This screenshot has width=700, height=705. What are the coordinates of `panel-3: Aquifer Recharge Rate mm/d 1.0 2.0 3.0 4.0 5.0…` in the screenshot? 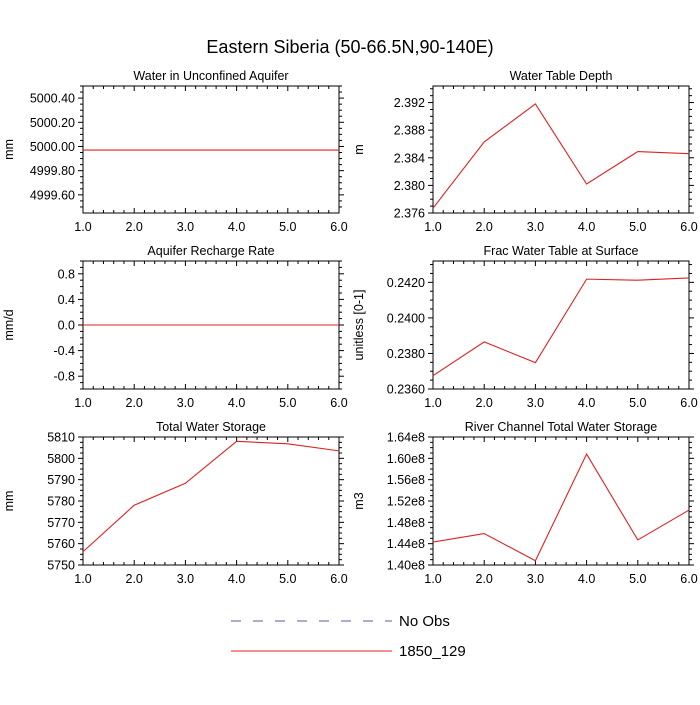 It's located at (175, 327).